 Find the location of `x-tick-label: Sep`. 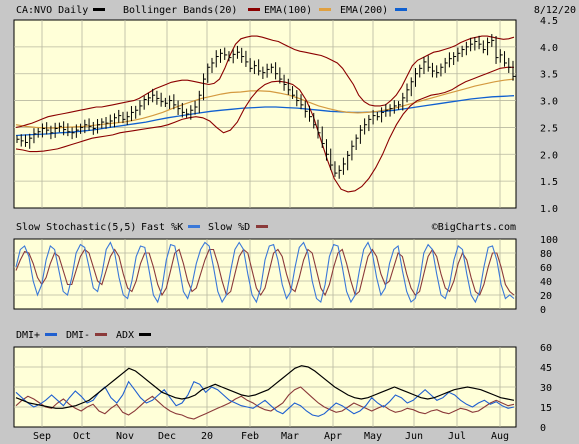

x-tick-label: Sep is located at coordinates (42, 436).